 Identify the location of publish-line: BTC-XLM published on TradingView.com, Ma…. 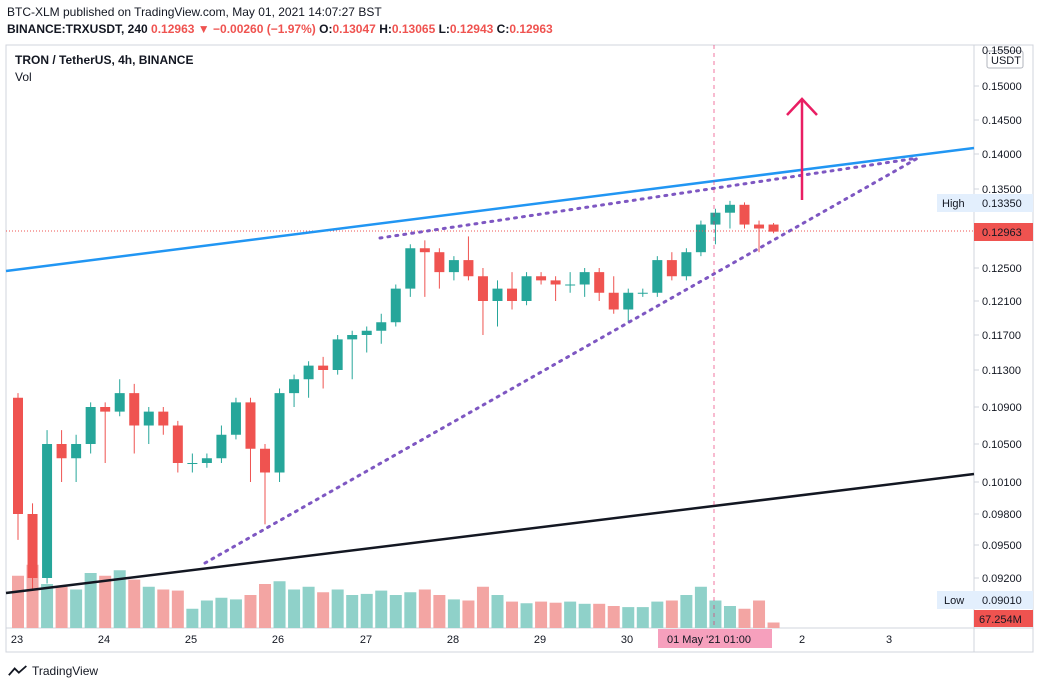
(194, 12).